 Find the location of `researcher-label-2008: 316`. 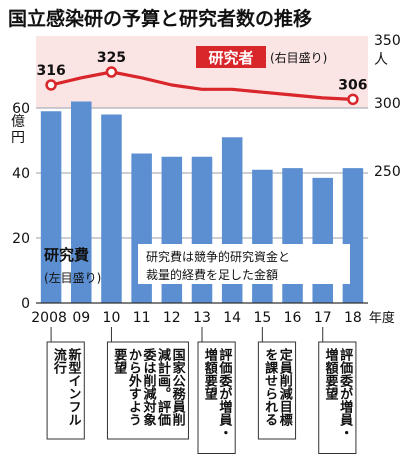

researcher-label-2008: 316 is located at coordinates (50, 71).